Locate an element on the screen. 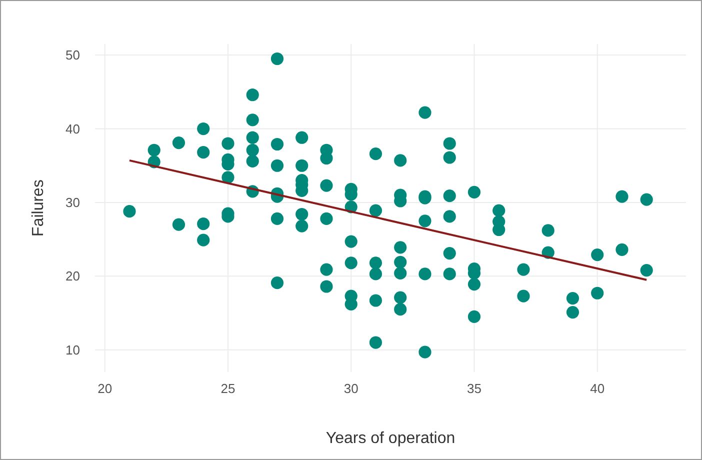 This screenshot has height=460, width=702. y-tick-label: 30 is located at coordinates (73, 202).